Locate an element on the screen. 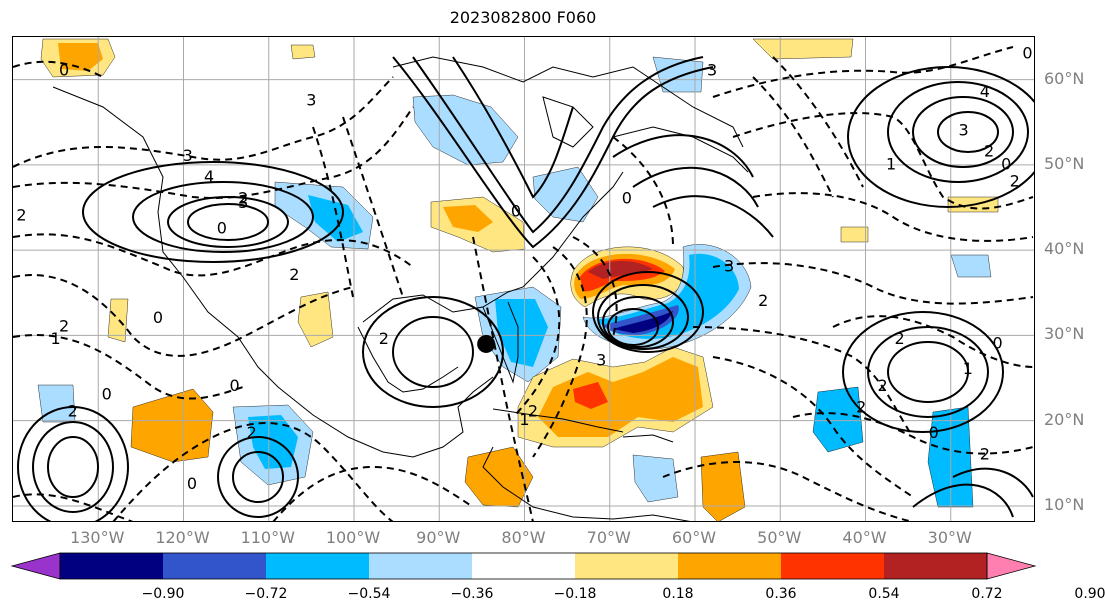 This screenshot has width=1105, height=615. longitude-label: 130°W is located at coordinates (97, 537).